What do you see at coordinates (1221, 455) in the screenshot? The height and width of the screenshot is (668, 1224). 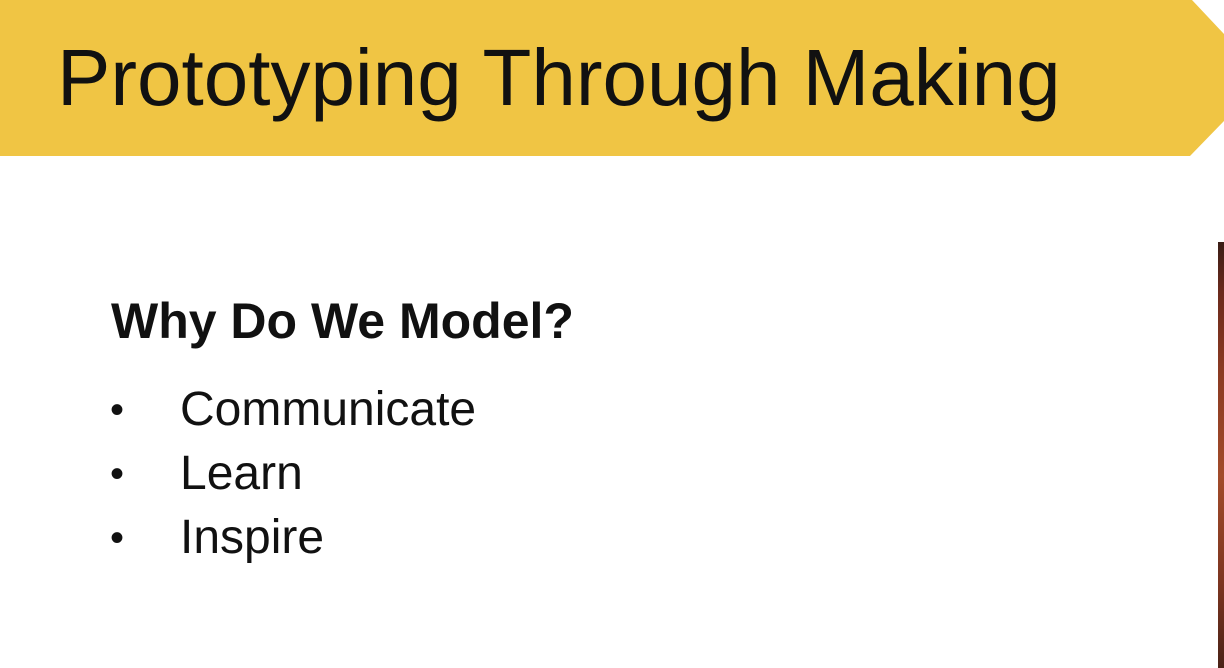 I see `cropped-photo-edge` at bounding box center [1221, 455].